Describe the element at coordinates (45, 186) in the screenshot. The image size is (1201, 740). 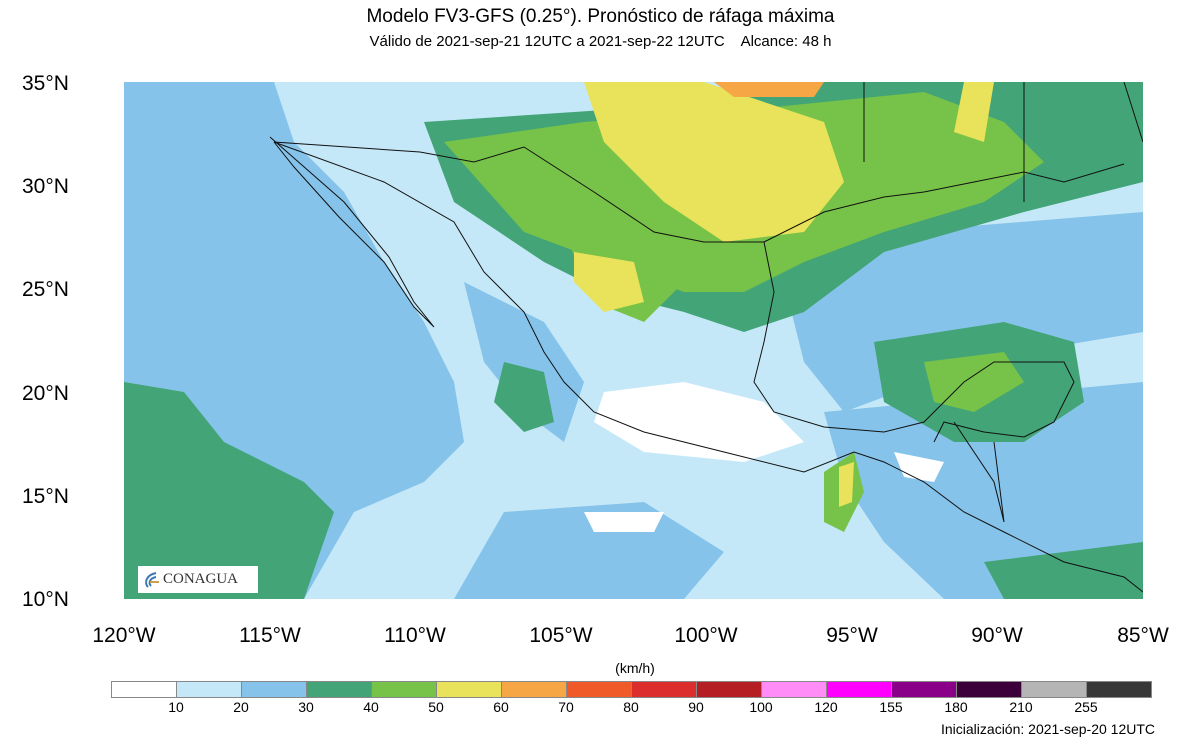
I see `lat-label: 30°N` at that location.